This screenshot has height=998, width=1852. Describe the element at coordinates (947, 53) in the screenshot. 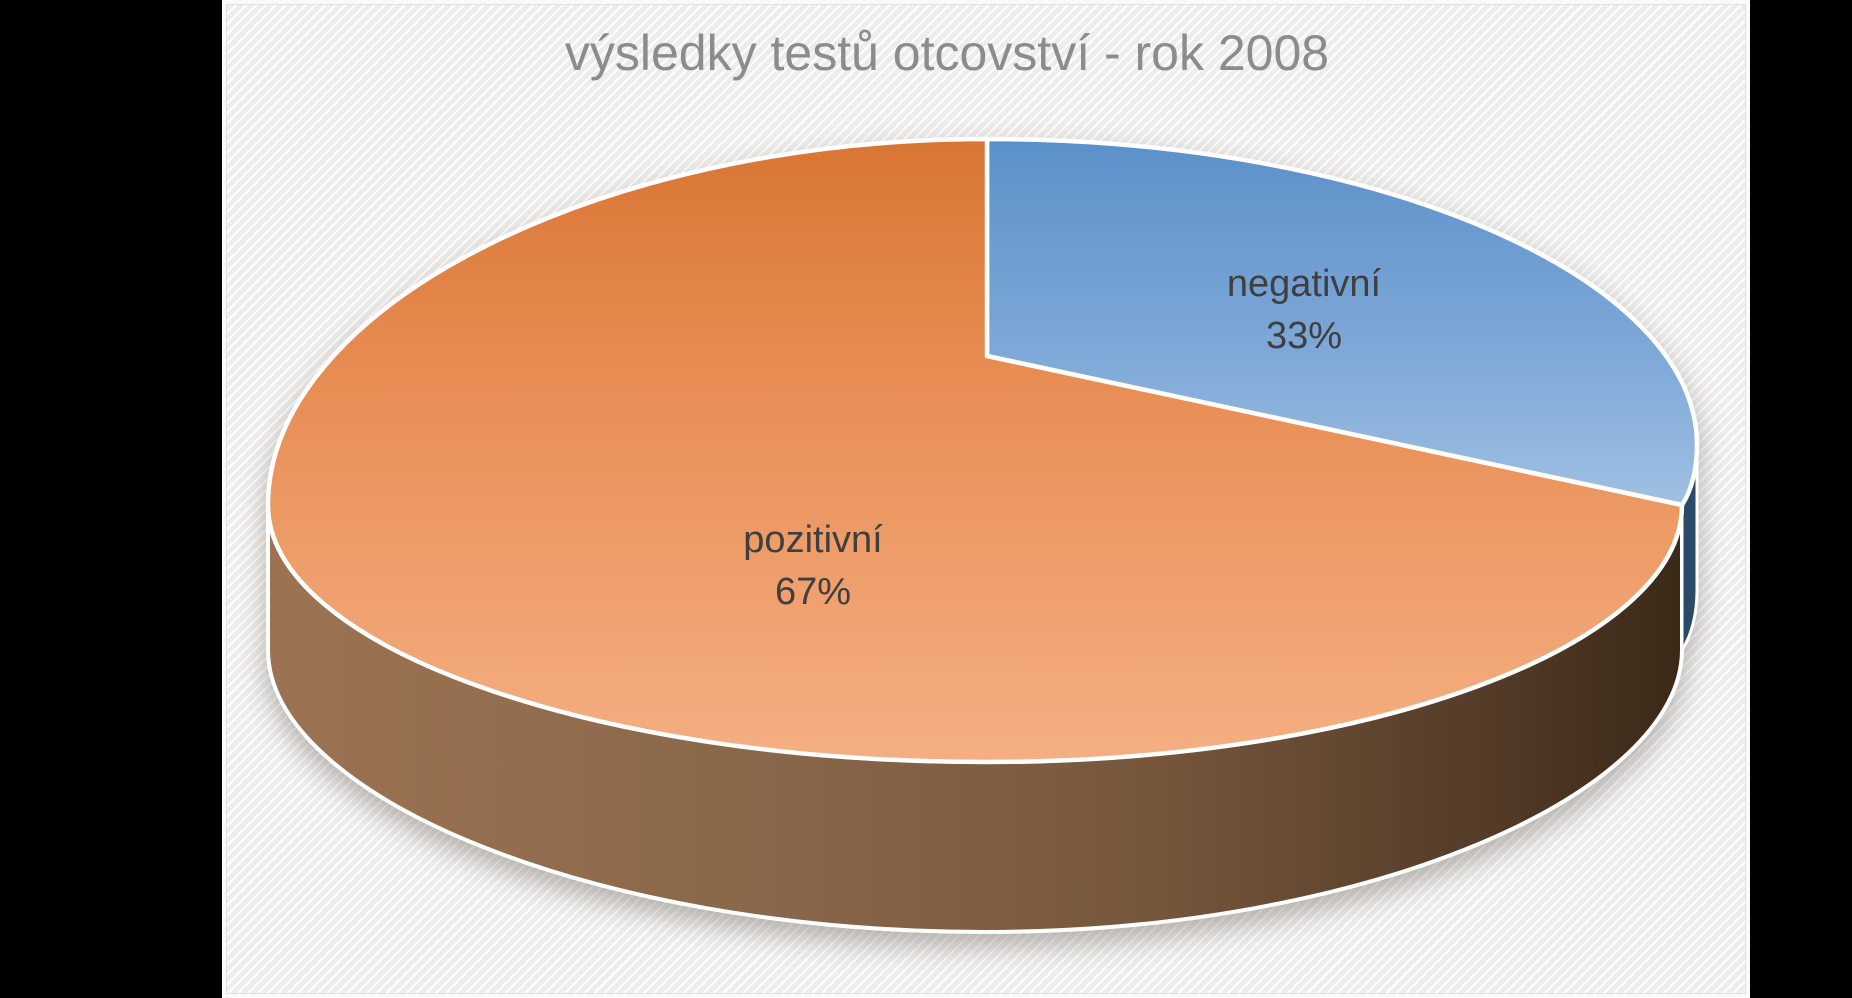

I see `chart-title: výsledky testů otcovství - rok 2008` at that location.